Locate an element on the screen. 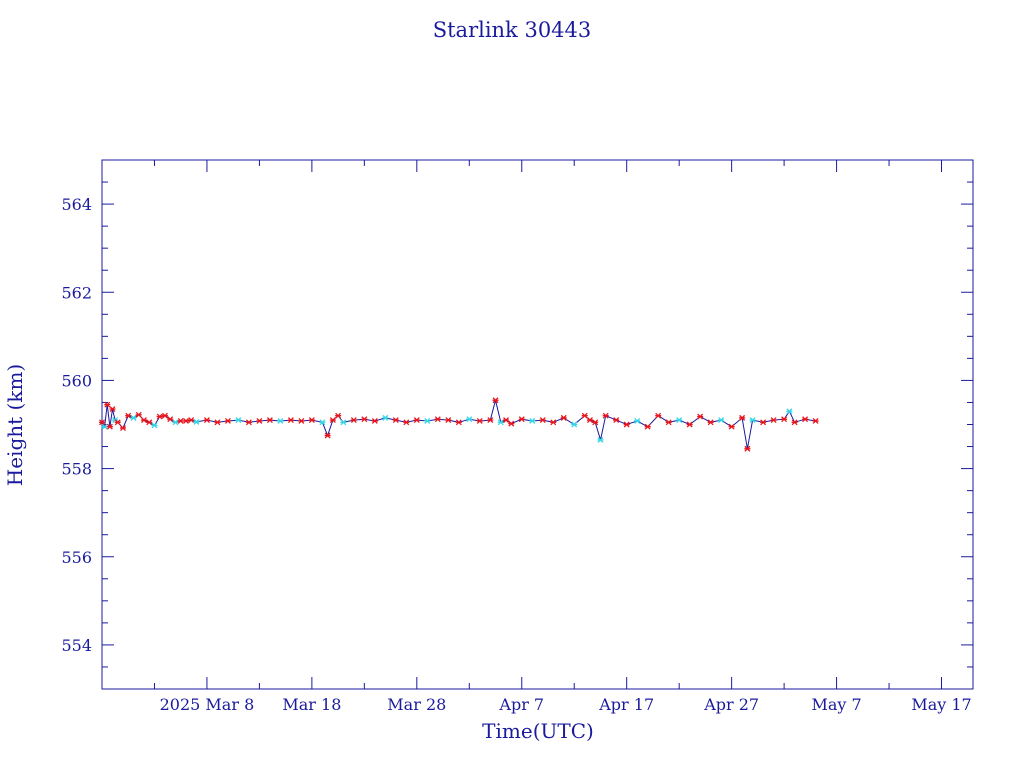 Image resolution: width=1024 pixels, height=768 pixels. y-tick-label: 558 is located at coordinates (76, 469).